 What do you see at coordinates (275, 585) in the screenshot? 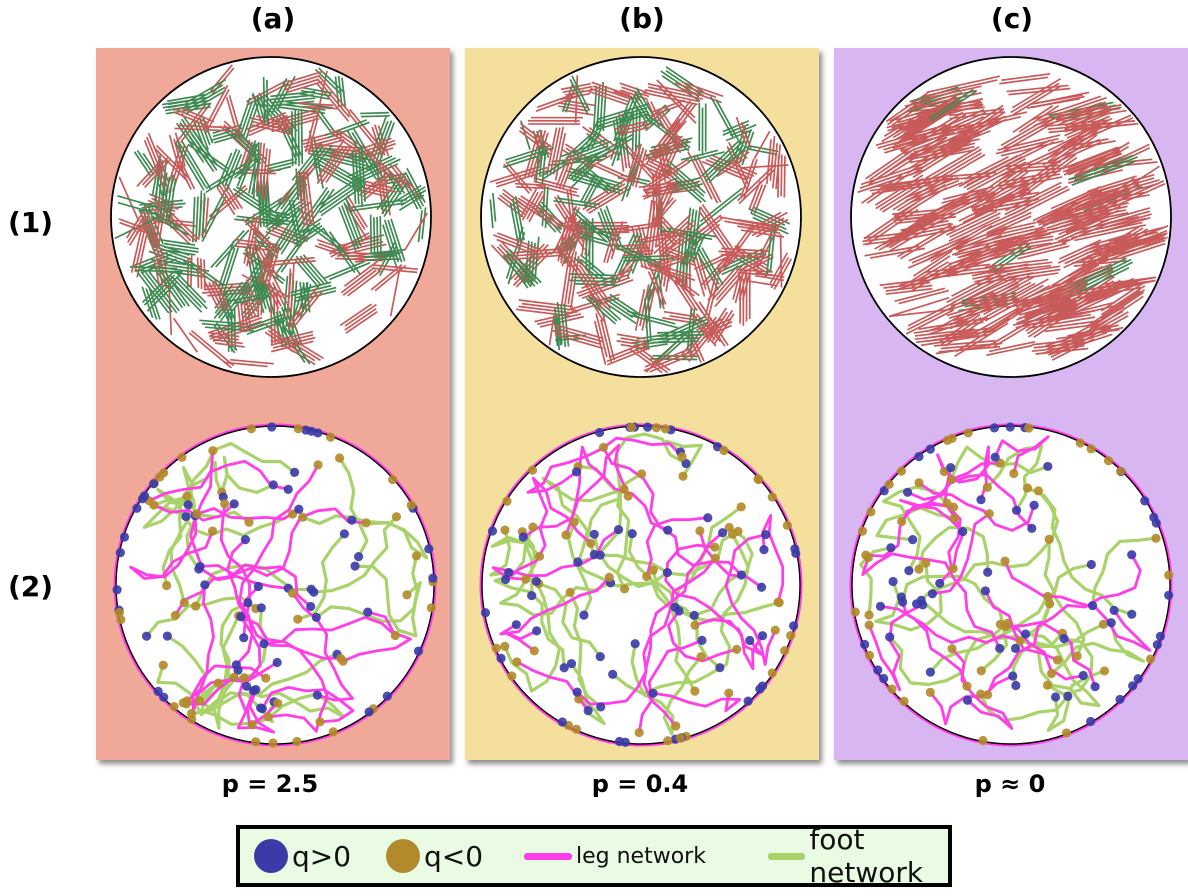
I see `network-disk-a` at bounding box center [275, 585].